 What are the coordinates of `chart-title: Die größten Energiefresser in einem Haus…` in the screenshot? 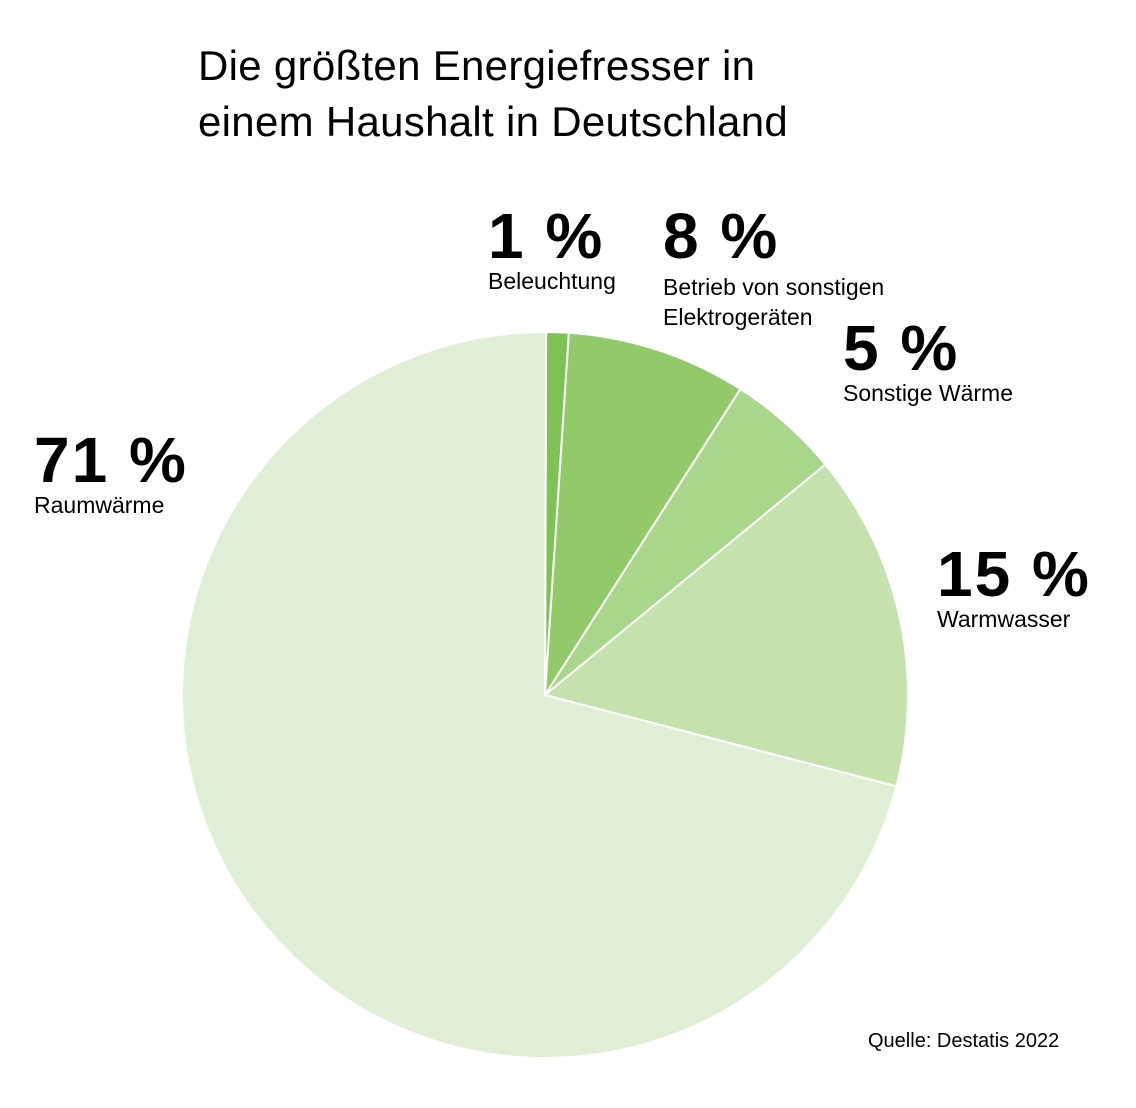 It's located at (578, 94).